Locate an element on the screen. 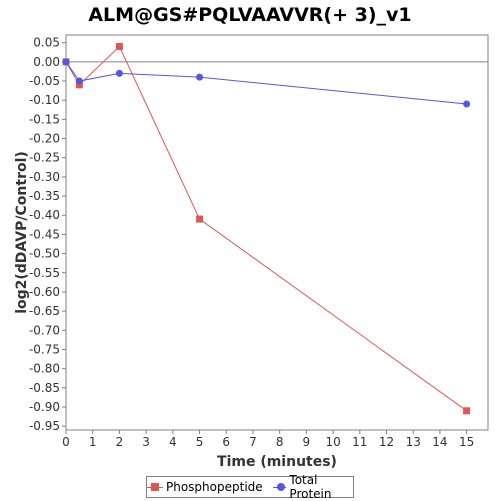 The height and width of the screenshot is (501, 500). legend-item: Phosphopeptide is located at coordinates (205, 487).